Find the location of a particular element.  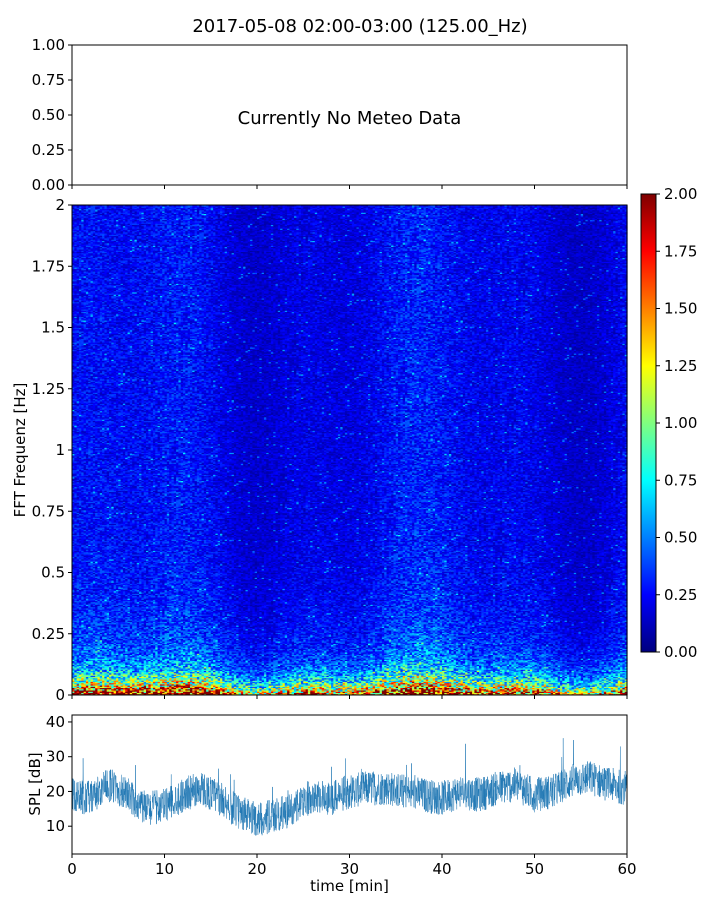

meteo-y-tick-label: 0.50 is located at coordinates (48, 115).